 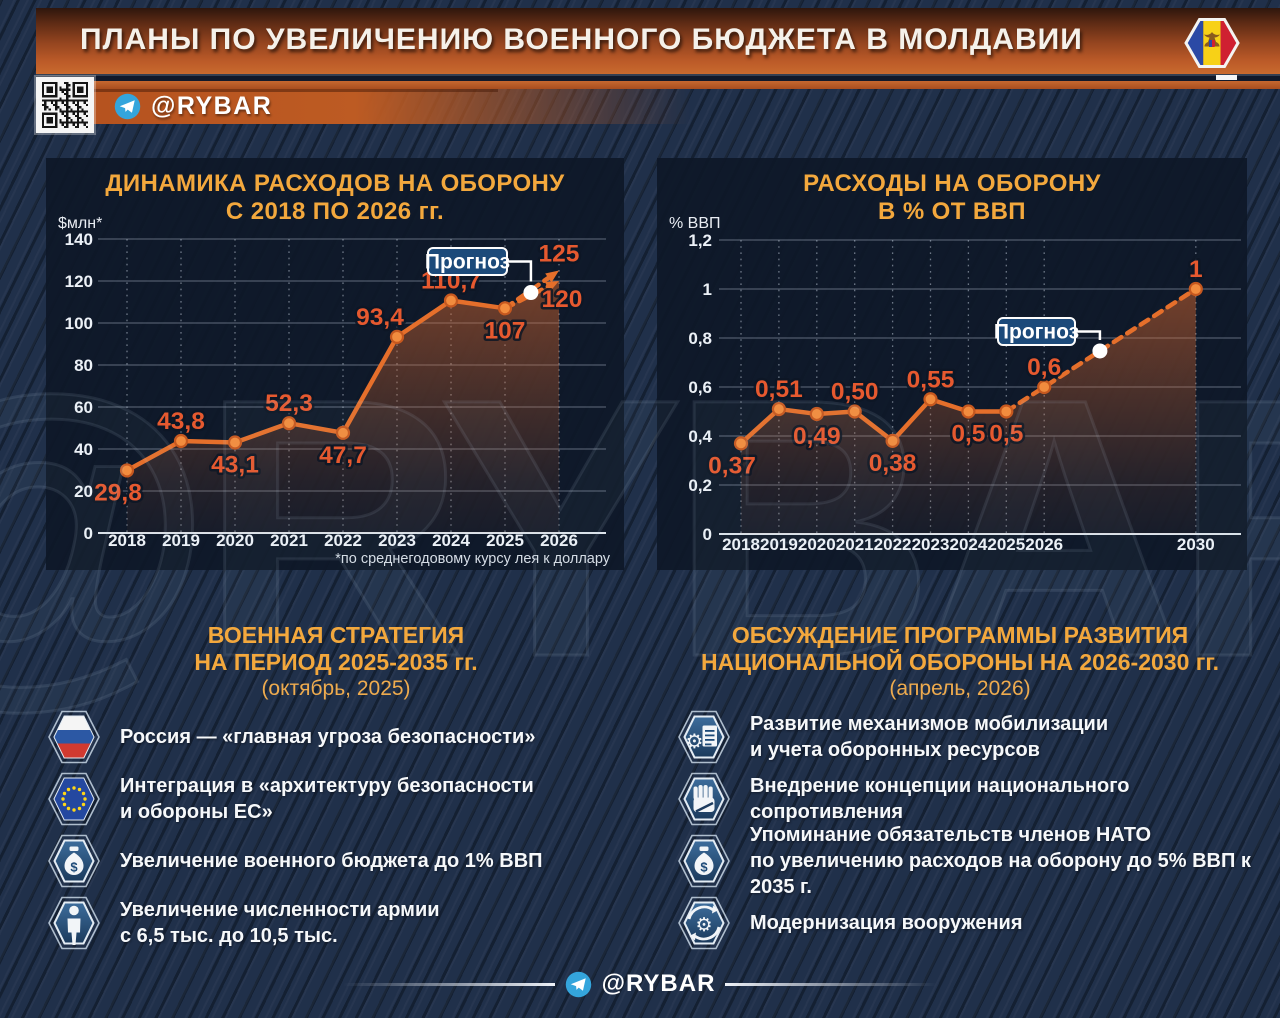 What do you see at coordinates (74, 923) in the screenshot?
I see `soldier-icon` at bounding box center [74, 923].